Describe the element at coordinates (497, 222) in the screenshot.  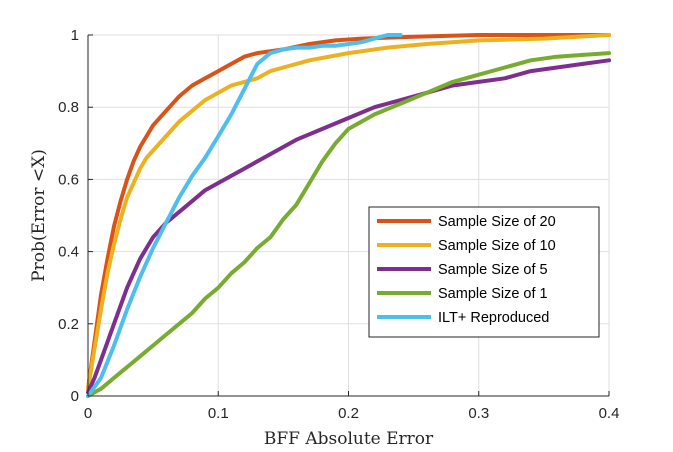
I see `legend-label: Sample Size of 20` at that location.